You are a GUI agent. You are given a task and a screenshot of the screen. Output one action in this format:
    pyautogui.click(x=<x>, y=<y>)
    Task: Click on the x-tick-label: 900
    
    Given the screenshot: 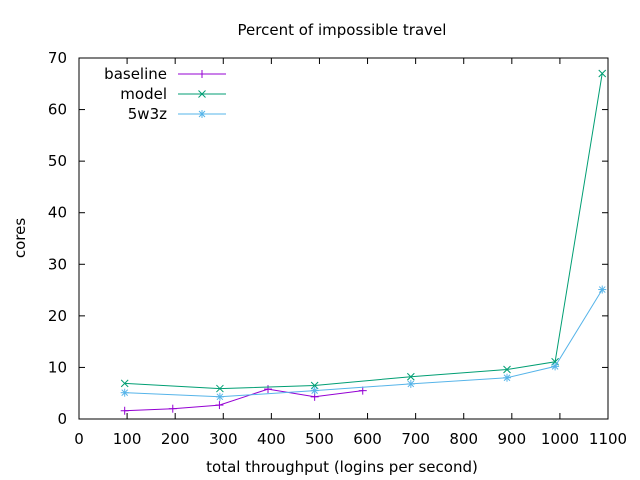 What is the action you would take?
    pyautogui.click(x=511, y=439)
    